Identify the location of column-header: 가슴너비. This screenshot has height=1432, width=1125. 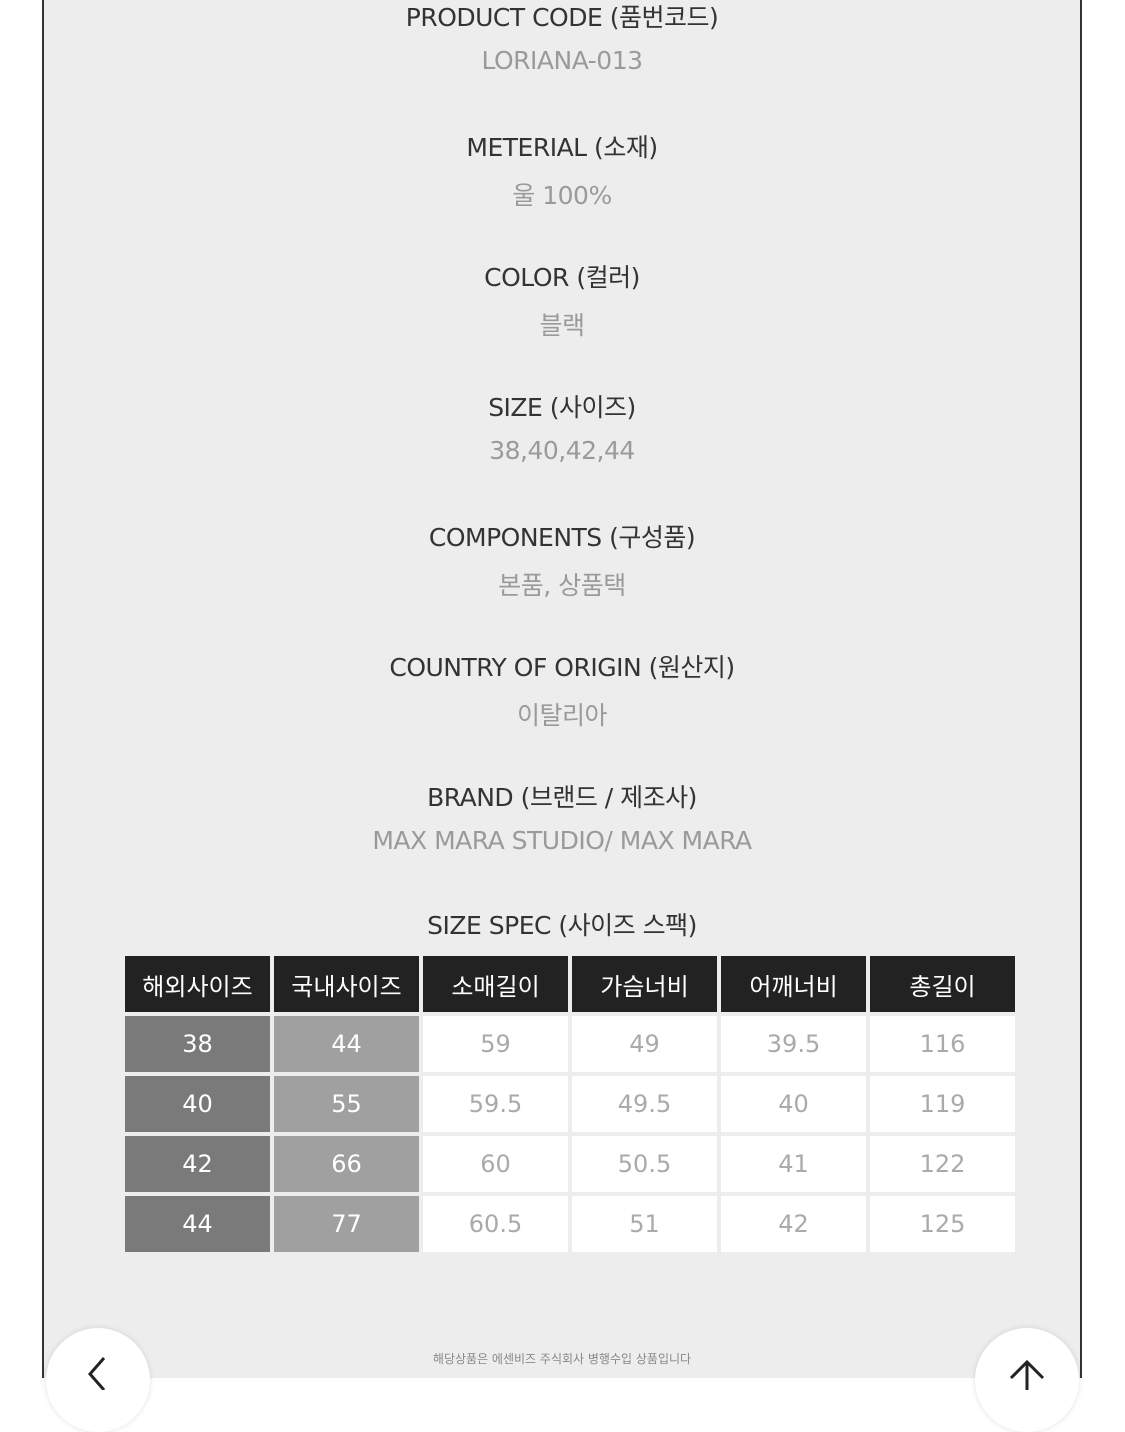
(644, 984).